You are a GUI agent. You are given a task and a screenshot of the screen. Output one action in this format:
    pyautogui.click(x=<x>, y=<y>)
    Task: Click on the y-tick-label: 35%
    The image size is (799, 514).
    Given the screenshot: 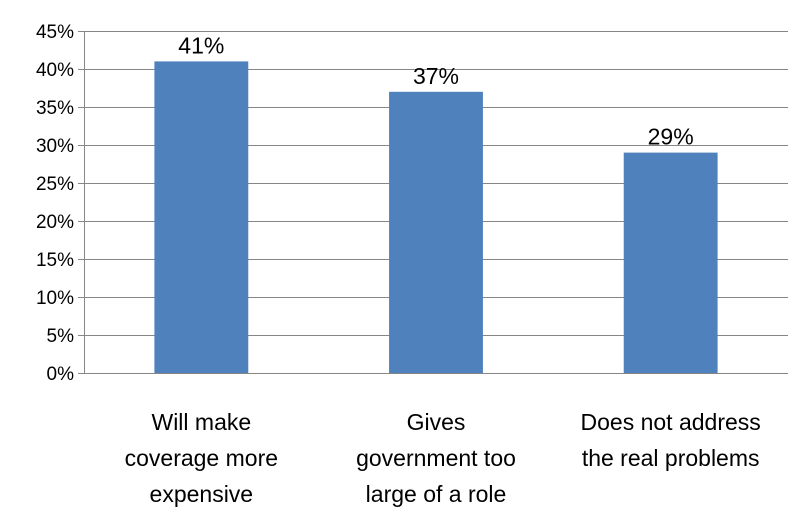 What is the action you would take?
    pyautogui.click(x=55, y=108)
    